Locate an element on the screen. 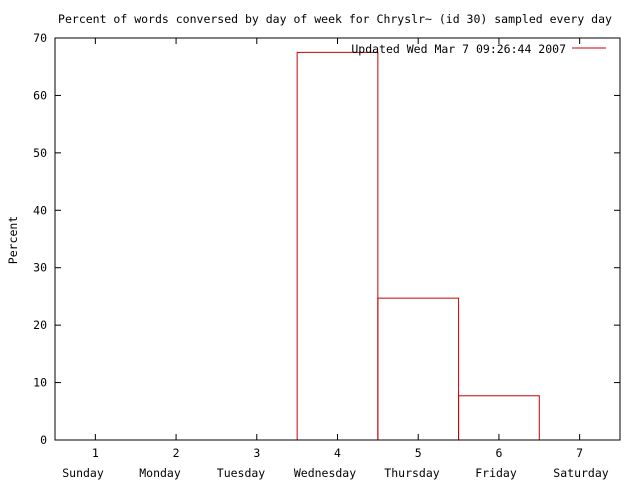  y-tick-label: 30 is located at coordinates (40, 268).